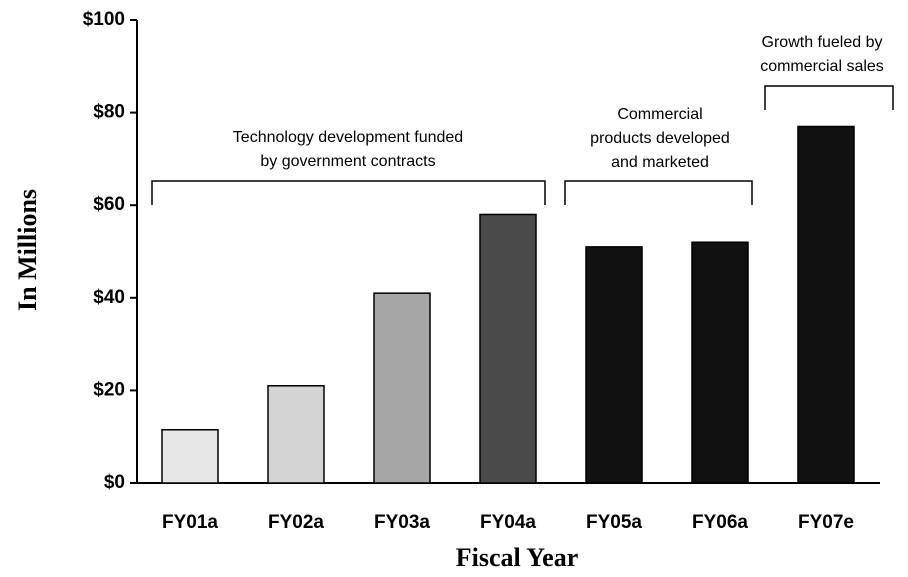  What do you see at coordinates (508, 522) in the screenshot?
I see `x-tick-label: FY04a` at bounding box center [508, 522].